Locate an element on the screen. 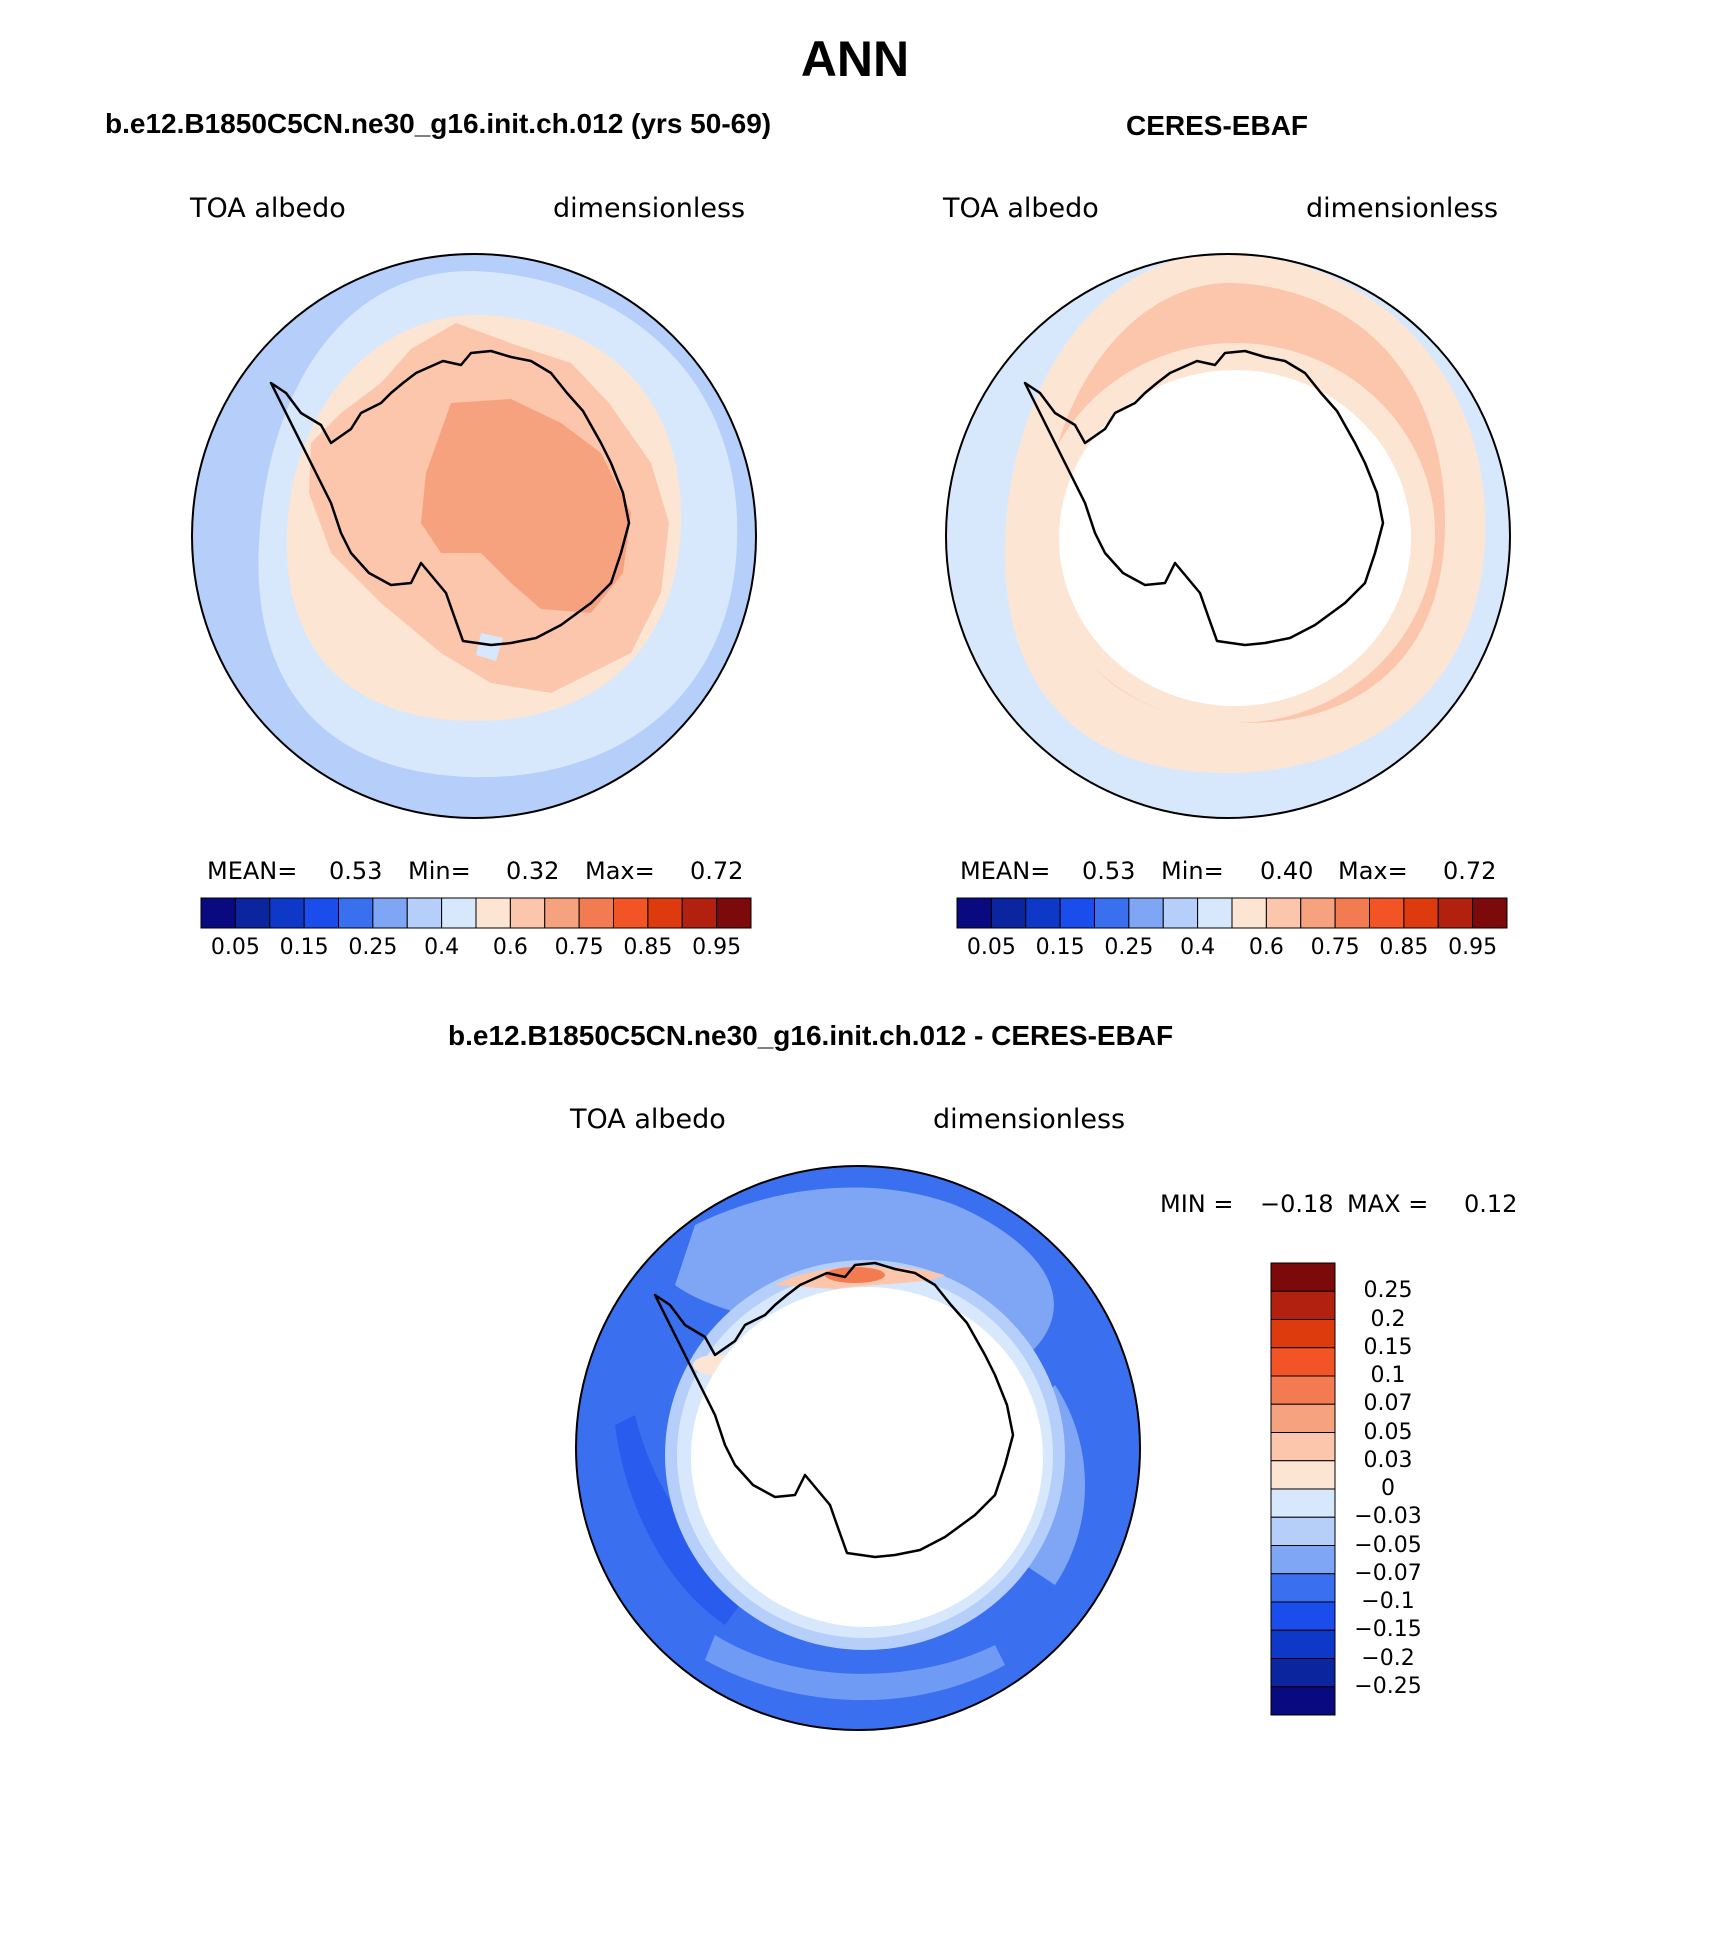 The width and height of the screenshot is (1710, 1950). model-colorbar is located at coordinates (476, 913).